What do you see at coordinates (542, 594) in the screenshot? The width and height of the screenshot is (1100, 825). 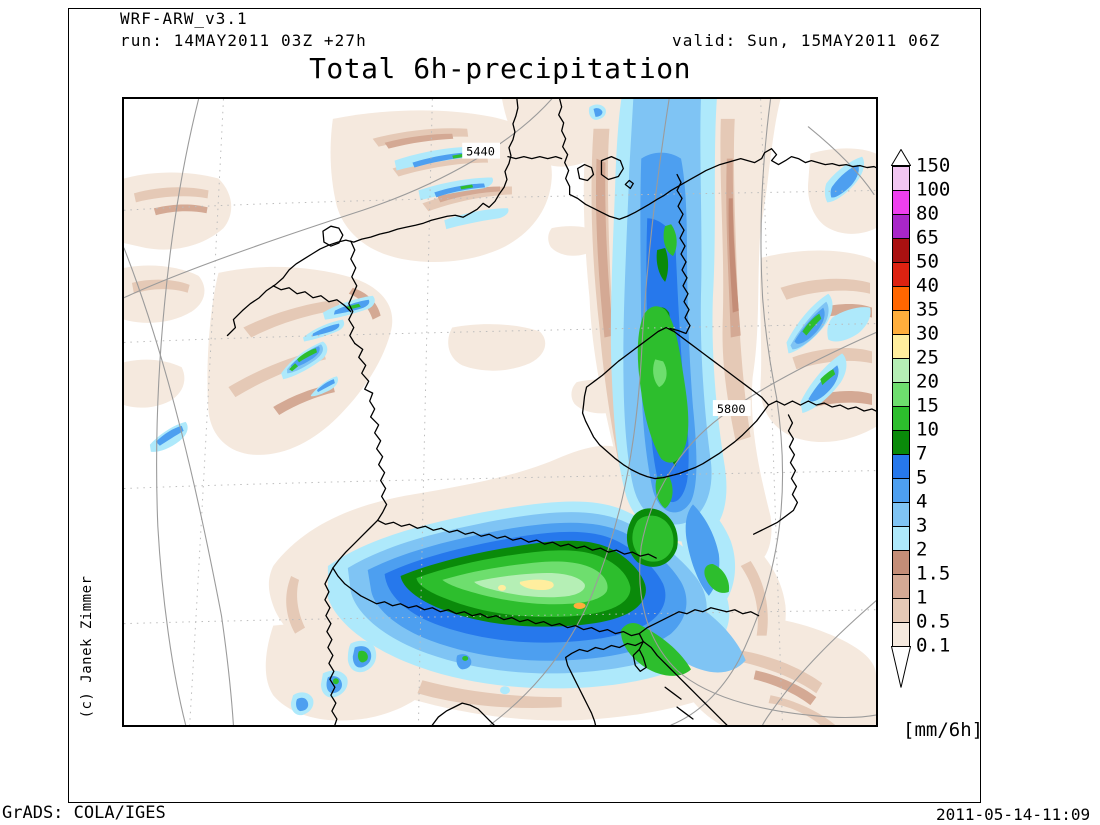 I see `precip-yellow-orange` at bounding box center [542, 594].